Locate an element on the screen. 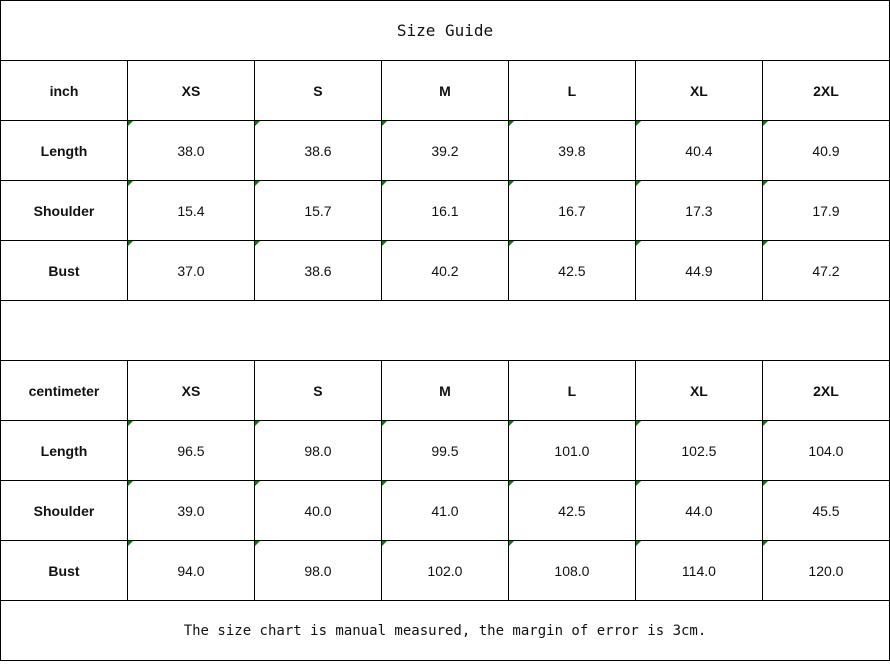 This screenshot has width=890, height=672. header-row: centimeter XS S M L XL 2XL is located at coordinates (445, 390).